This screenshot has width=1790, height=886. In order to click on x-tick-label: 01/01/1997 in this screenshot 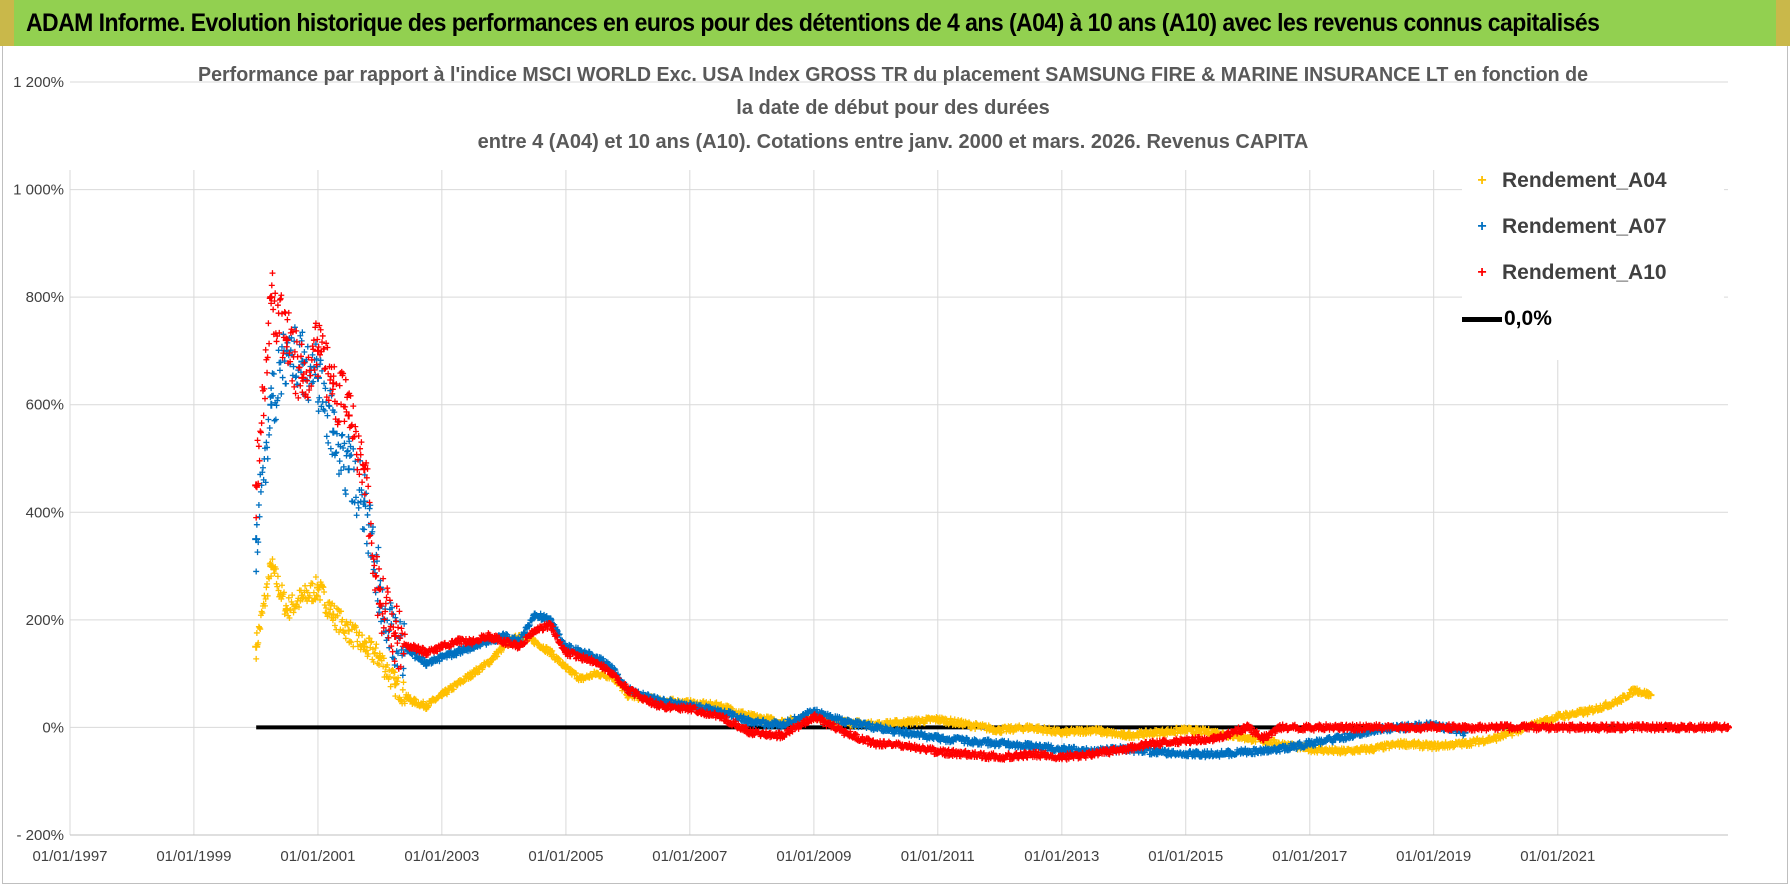, I will do `click(69, 856)`.